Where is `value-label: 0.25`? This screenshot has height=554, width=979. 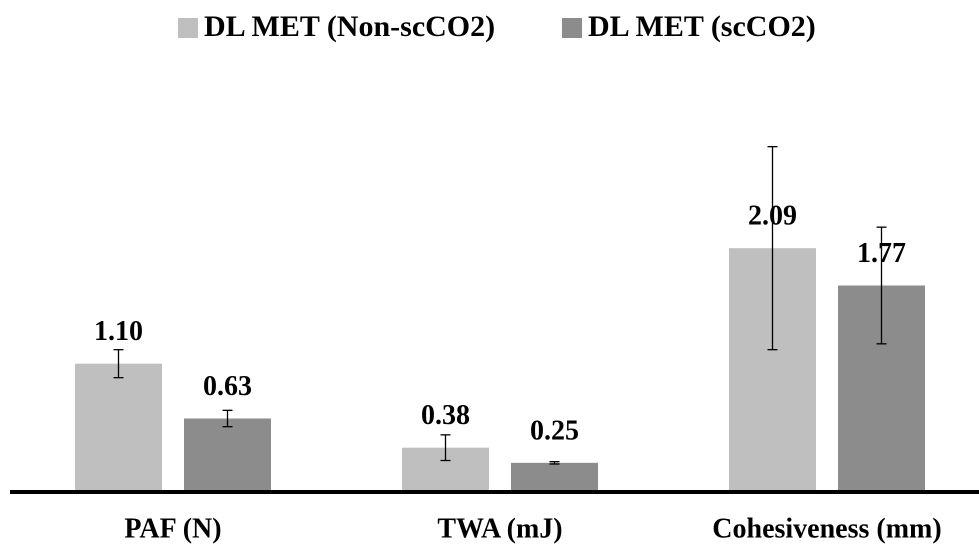
value-label: 0.25 is located at coordinates (554, 430).